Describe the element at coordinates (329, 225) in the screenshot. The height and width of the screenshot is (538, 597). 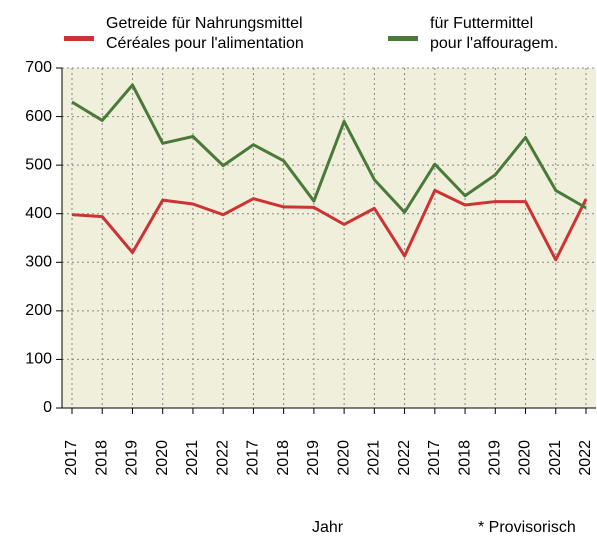
I see `series-line` at that location.